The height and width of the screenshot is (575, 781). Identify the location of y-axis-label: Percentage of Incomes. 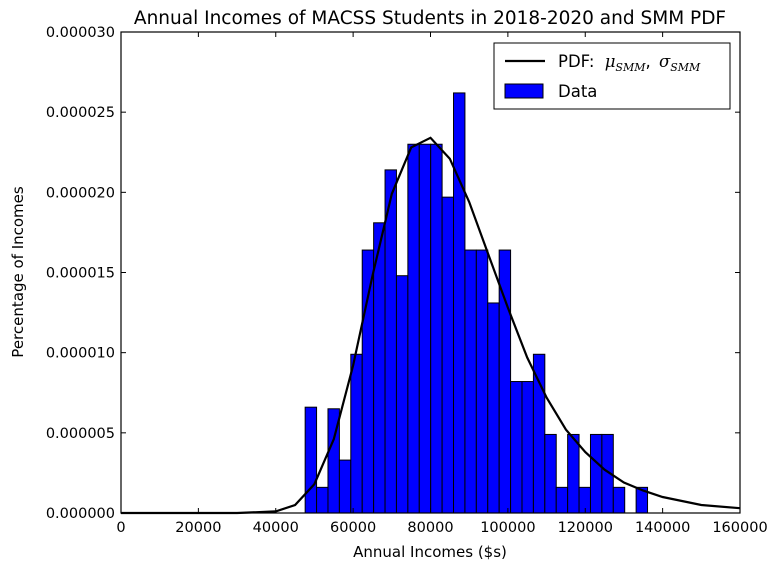
(18, 272).